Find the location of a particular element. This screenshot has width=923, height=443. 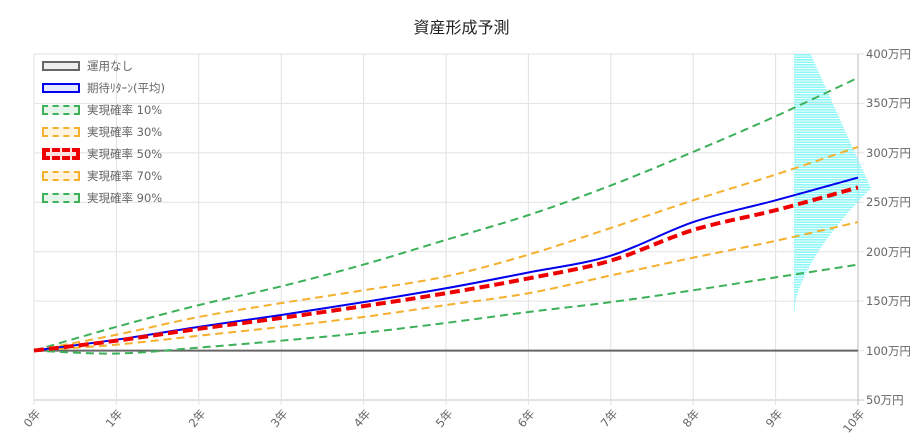

legend-item: 実現確率 70% is located at coordinates (103, 176).